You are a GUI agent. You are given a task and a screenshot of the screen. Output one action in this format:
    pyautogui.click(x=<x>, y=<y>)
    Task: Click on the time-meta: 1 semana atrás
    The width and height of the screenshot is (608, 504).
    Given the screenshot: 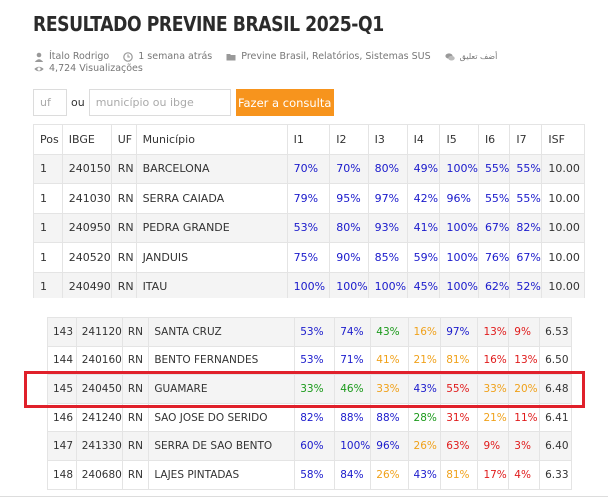 What is the action you would take?
    pyautogui.click(x=167, y=56)
    